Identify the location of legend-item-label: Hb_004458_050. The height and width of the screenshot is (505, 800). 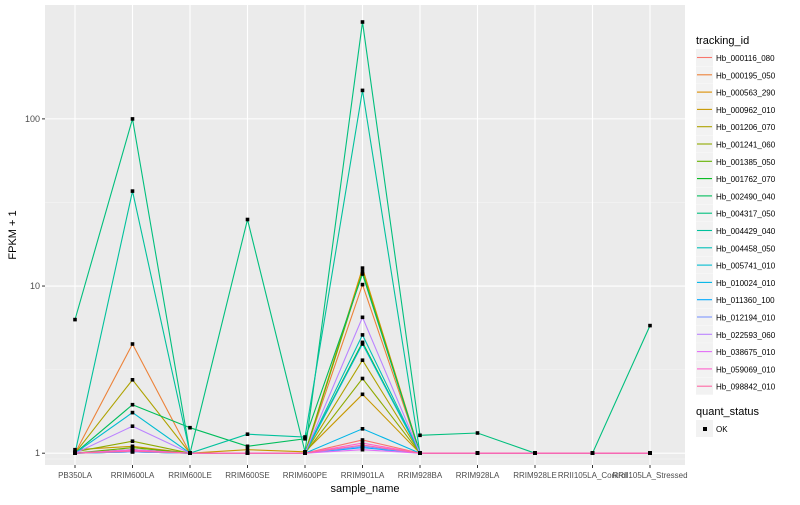
(746, 248).